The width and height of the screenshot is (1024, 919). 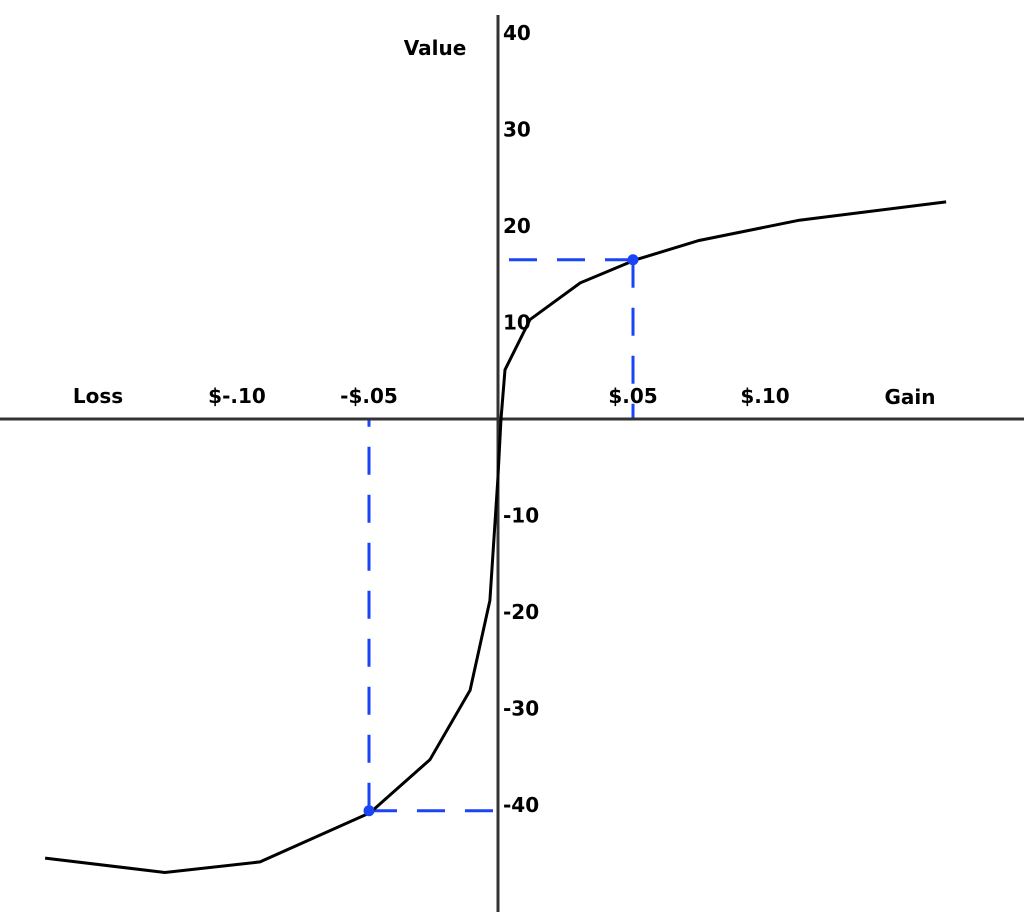 I want to click on x-tick-labels: $-.10 -$.05 $.05 $.10, so click(x=499, y=396).